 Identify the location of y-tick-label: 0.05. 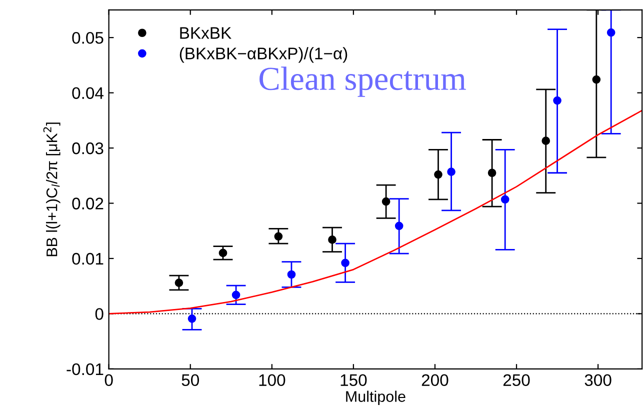
(88, 38).